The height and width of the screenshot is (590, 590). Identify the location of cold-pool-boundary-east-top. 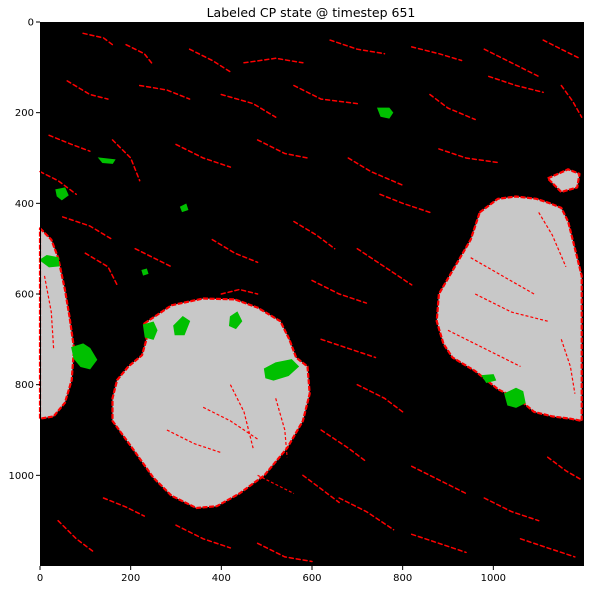
(563, 181).